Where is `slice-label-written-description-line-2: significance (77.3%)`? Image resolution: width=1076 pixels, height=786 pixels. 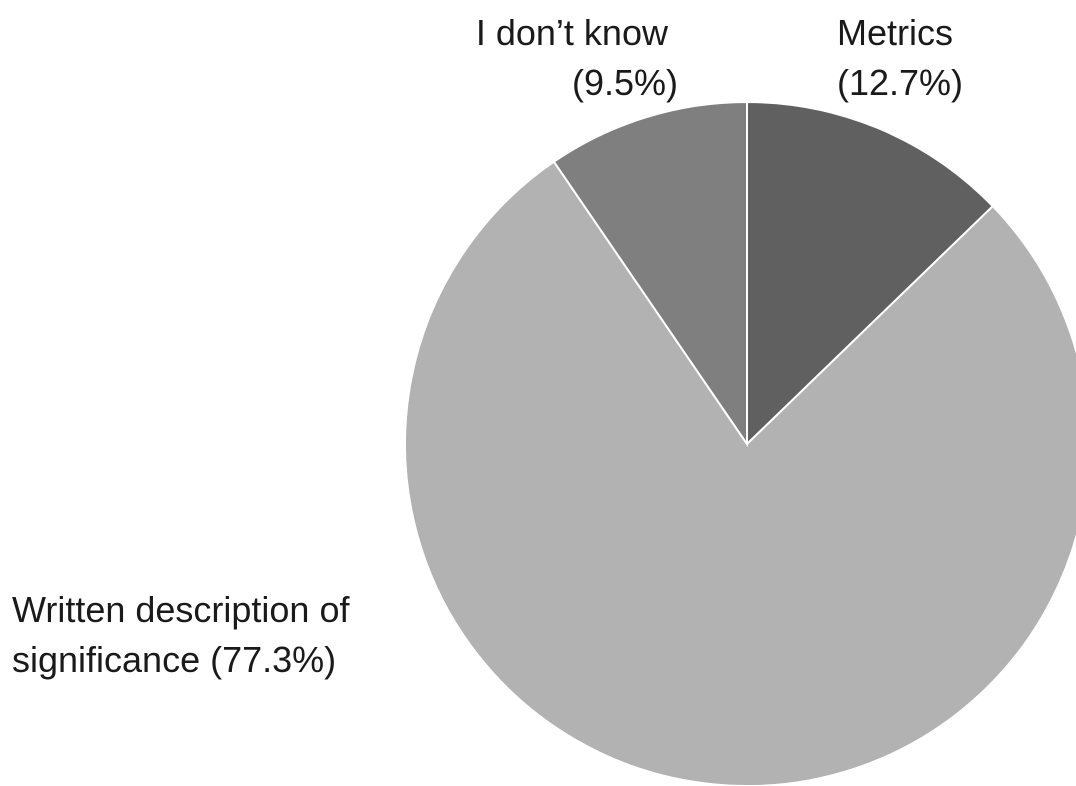
slice-label-written-description-line-2: significance (77.3%) is located at coordinates (174, 659).